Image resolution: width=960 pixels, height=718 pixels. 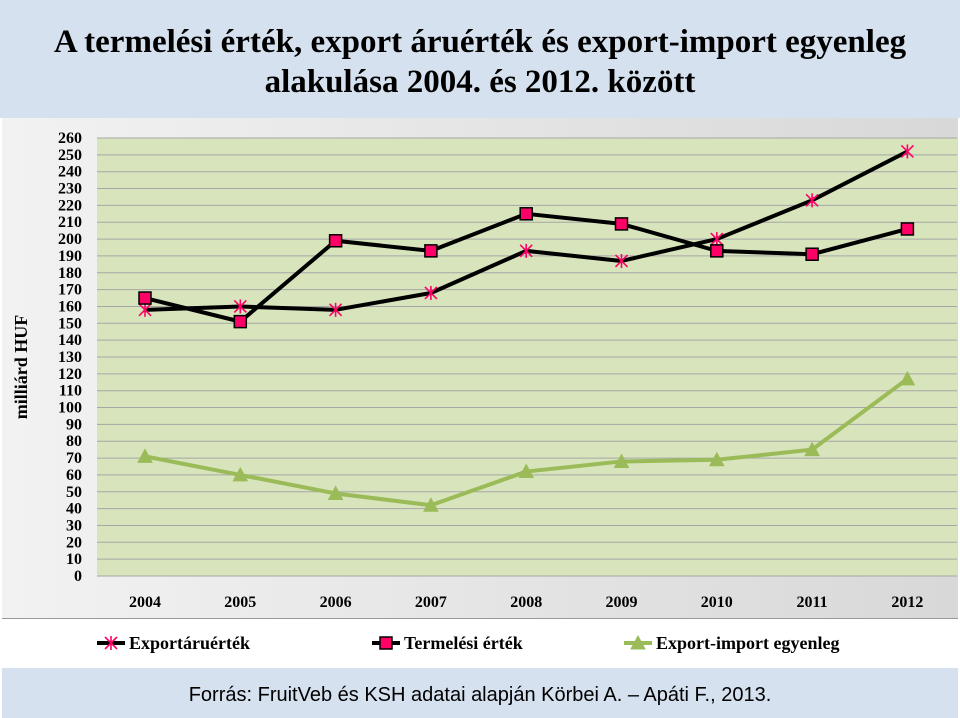 I want to click on x-tick-label: 2004, so click(x=145, y=602).